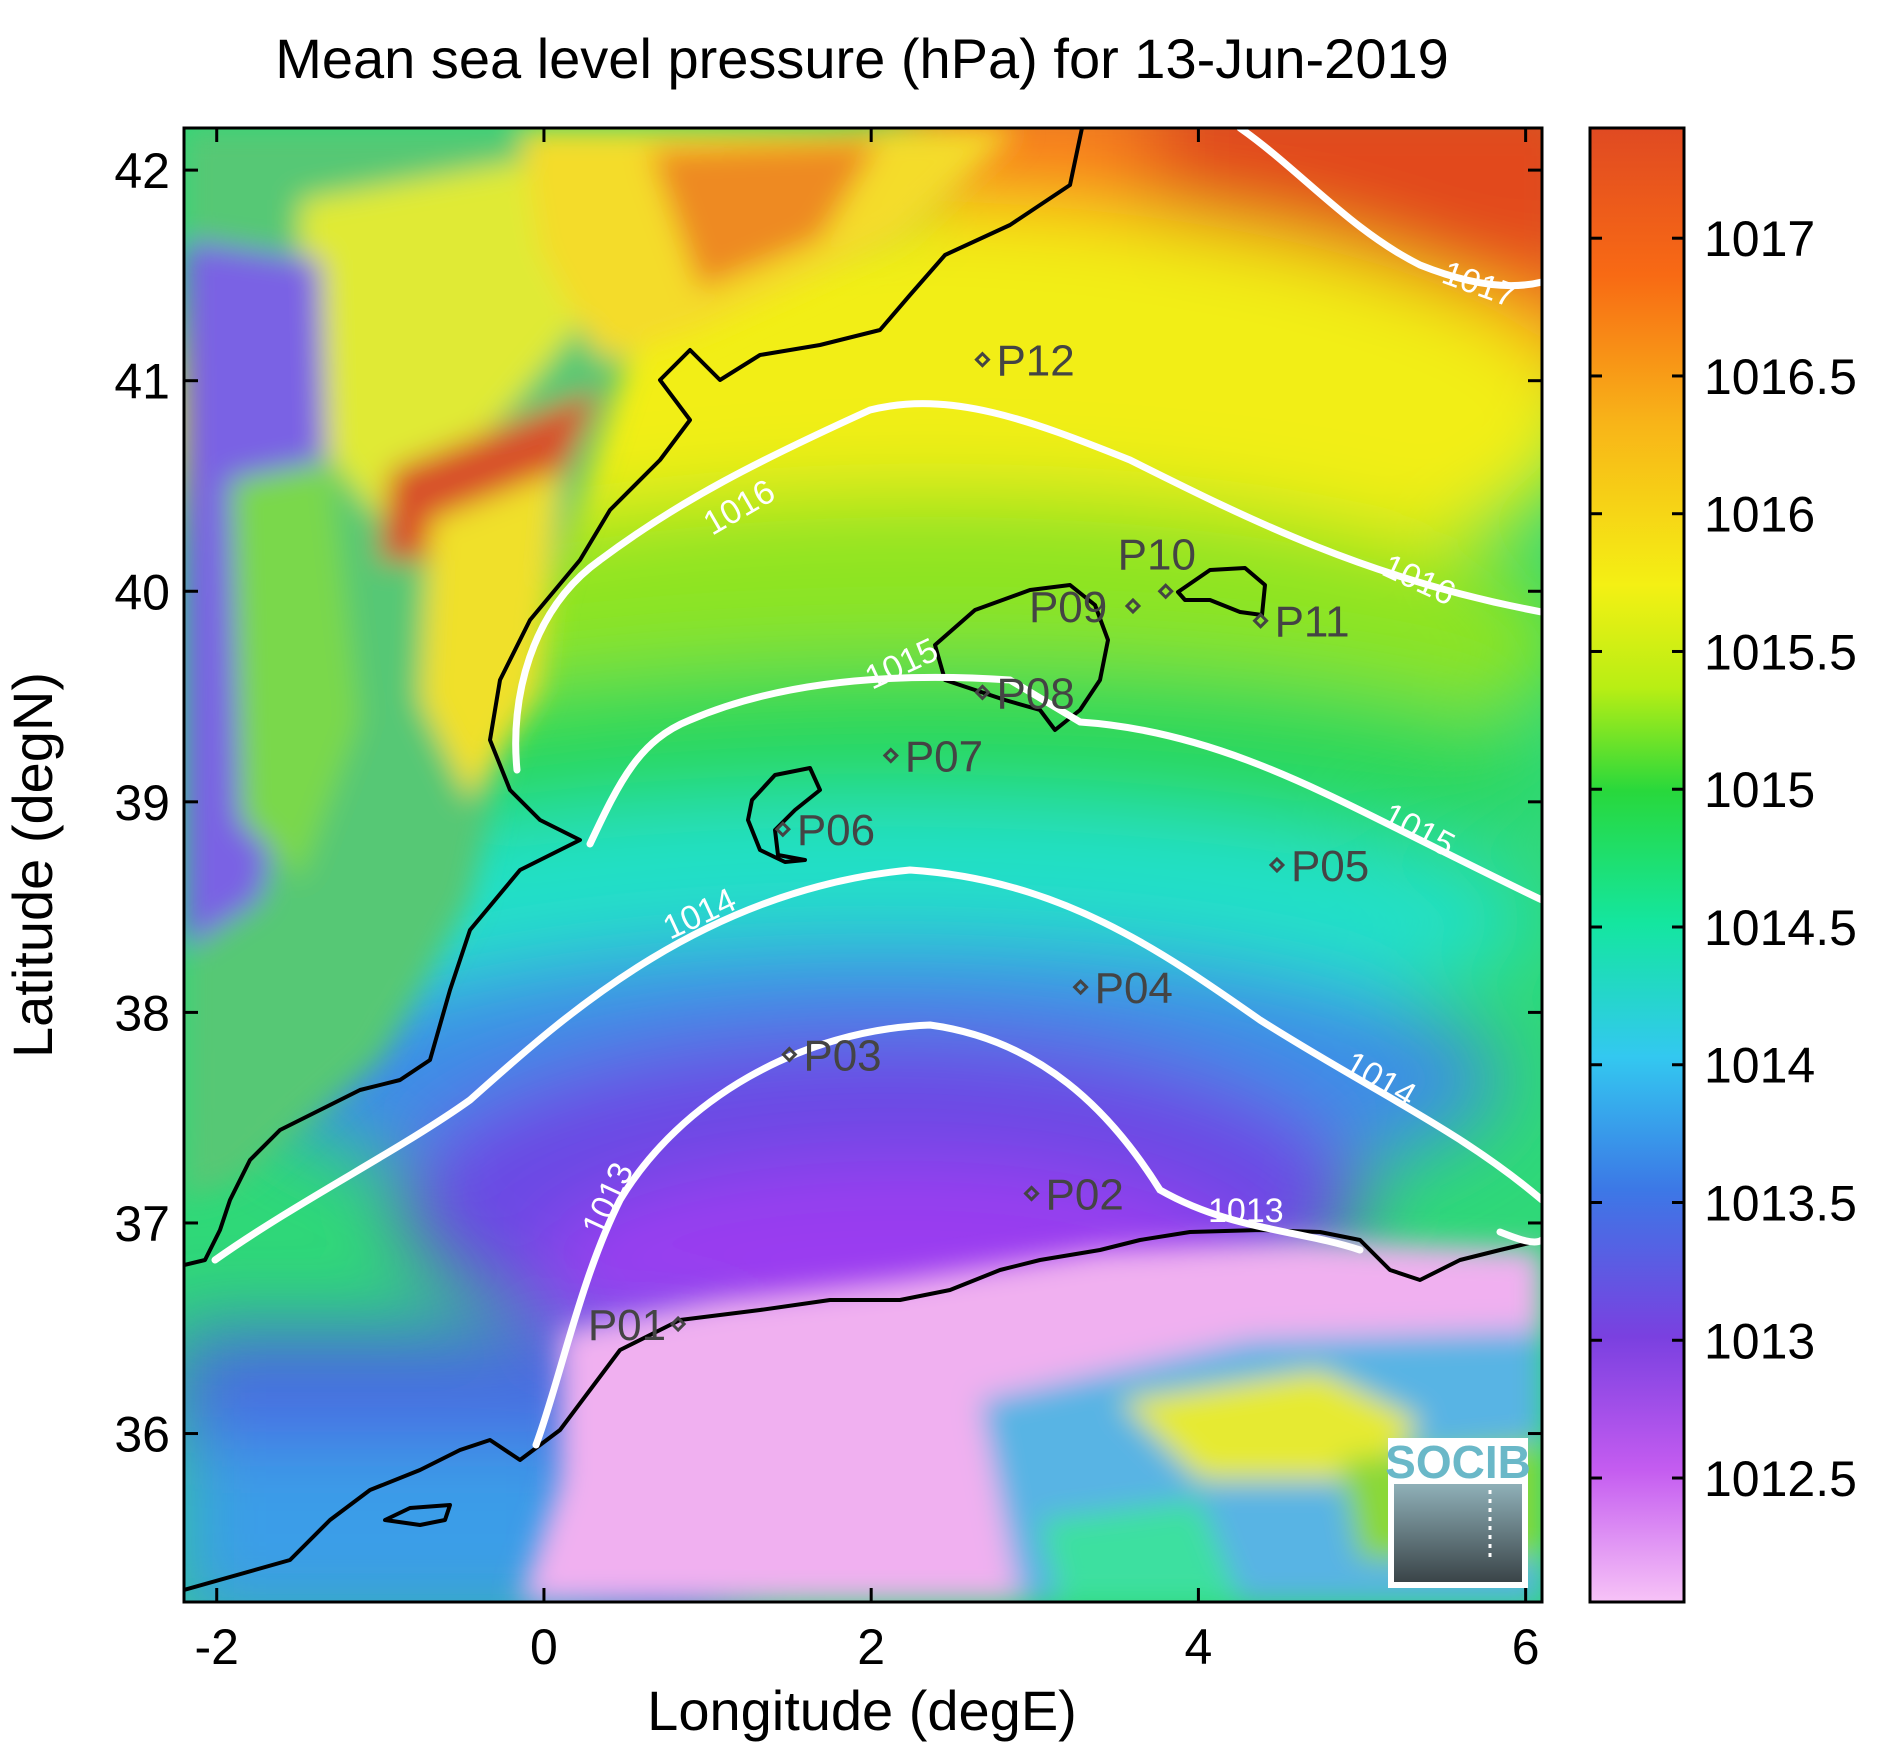 The height and width of the screenshot is (1758, 1904). I want to click on colorbar-tick-label: 1015.5, so click(1780, 652).